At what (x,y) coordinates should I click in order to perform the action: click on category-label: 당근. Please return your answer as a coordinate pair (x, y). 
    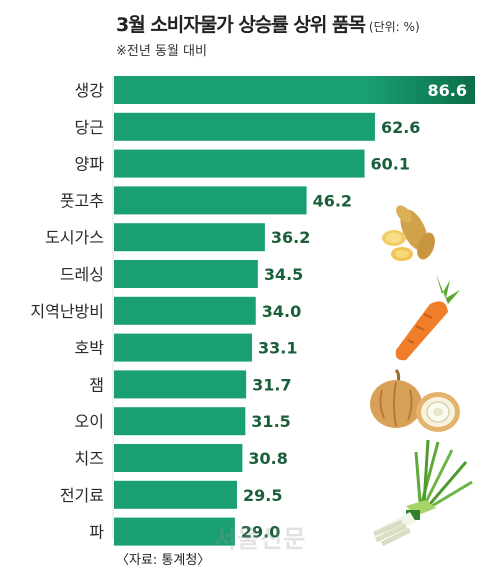
    Looking at the image, I should click on (89, 127).